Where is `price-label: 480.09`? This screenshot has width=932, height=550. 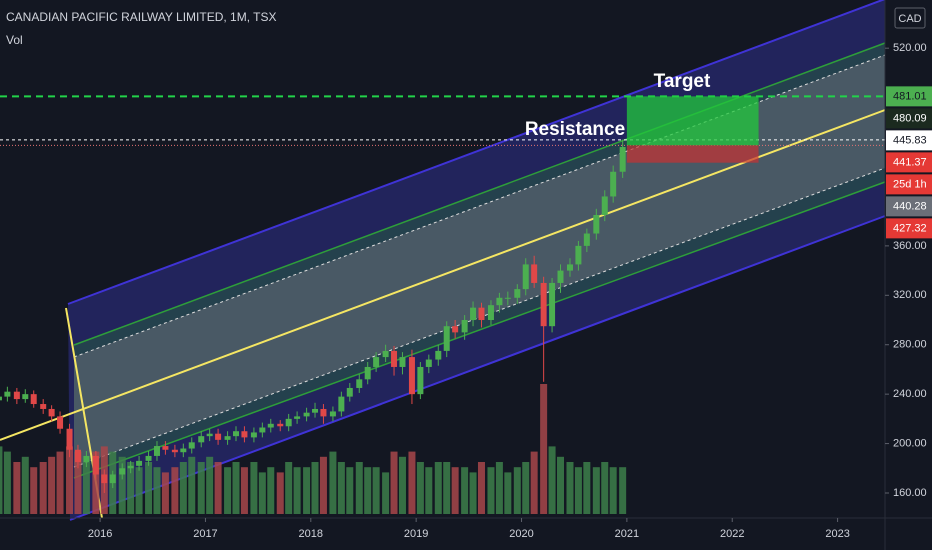
price-label: 480.09 is located at coordinates (910, 118).